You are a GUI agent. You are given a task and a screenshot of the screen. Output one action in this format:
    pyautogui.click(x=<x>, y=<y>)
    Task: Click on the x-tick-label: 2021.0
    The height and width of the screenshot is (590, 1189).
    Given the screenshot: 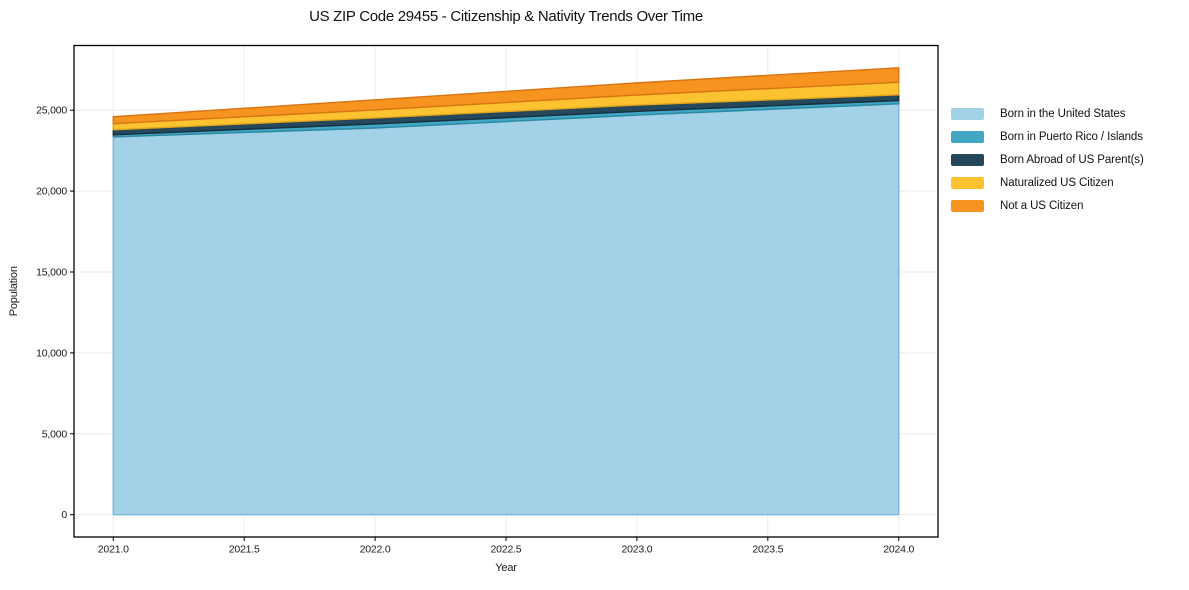 What is the action you would take?
    pyautogui.click(x=113, y=550)
    